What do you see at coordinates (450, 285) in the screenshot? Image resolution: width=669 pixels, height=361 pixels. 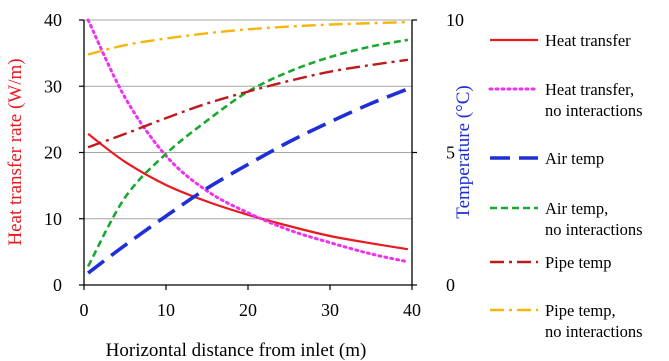 I see `right-y-tick-label: 0` at bounding box center [450, 285].